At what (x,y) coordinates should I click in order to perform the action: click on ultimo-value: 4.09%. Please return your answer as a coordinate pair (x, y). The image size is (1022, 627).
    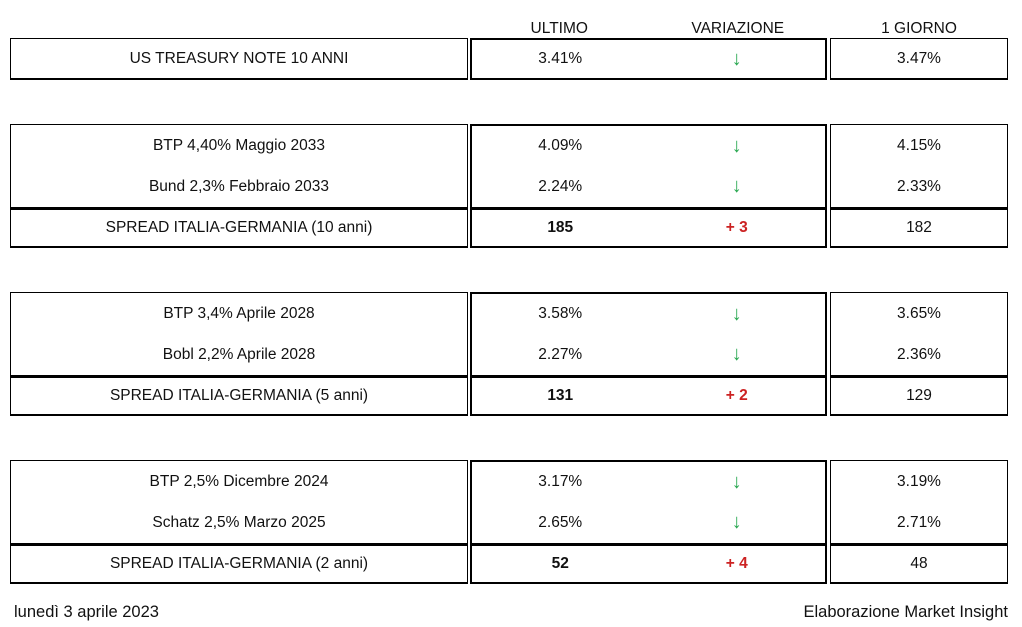
    Looking at the image, I should click on (560, 146).